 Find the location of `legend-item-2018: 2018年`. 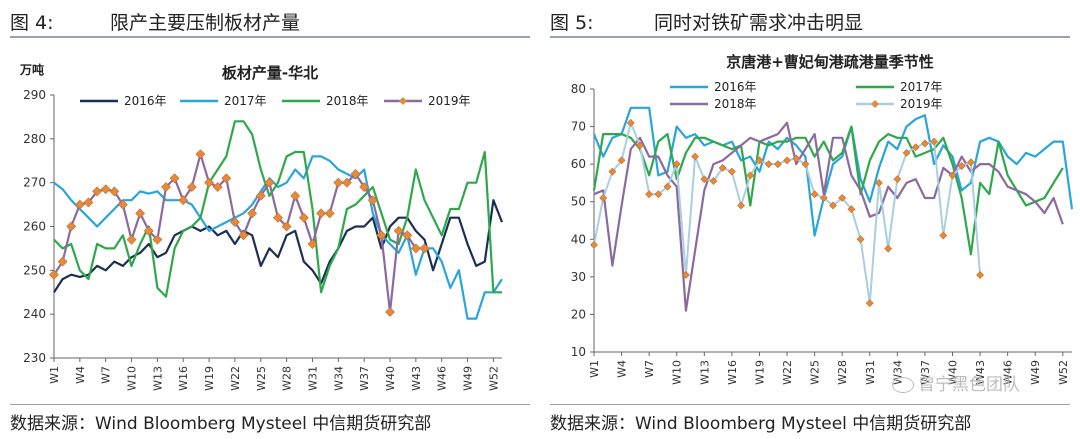

legend-item-2018: 2018年 is located at coordinates (713, 104).